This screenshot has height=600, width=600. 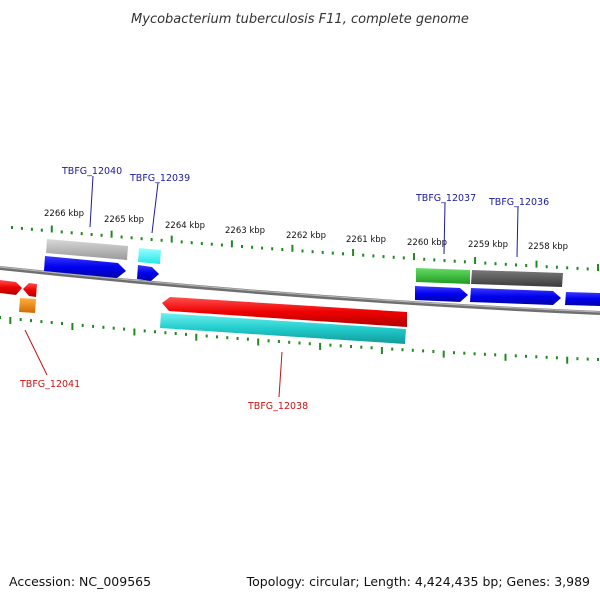 I want to click on label-tbfg-12041: TBFG_12041, so click(x=49, y=384).